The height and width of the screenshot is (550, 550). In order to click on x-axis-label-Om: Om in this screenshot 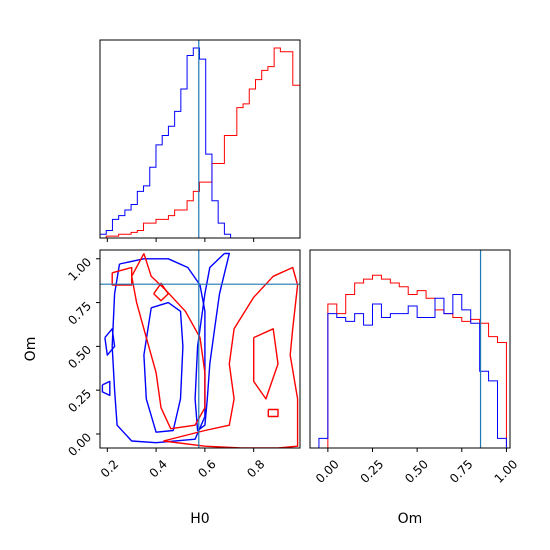, I will do `click(410, 519)`.